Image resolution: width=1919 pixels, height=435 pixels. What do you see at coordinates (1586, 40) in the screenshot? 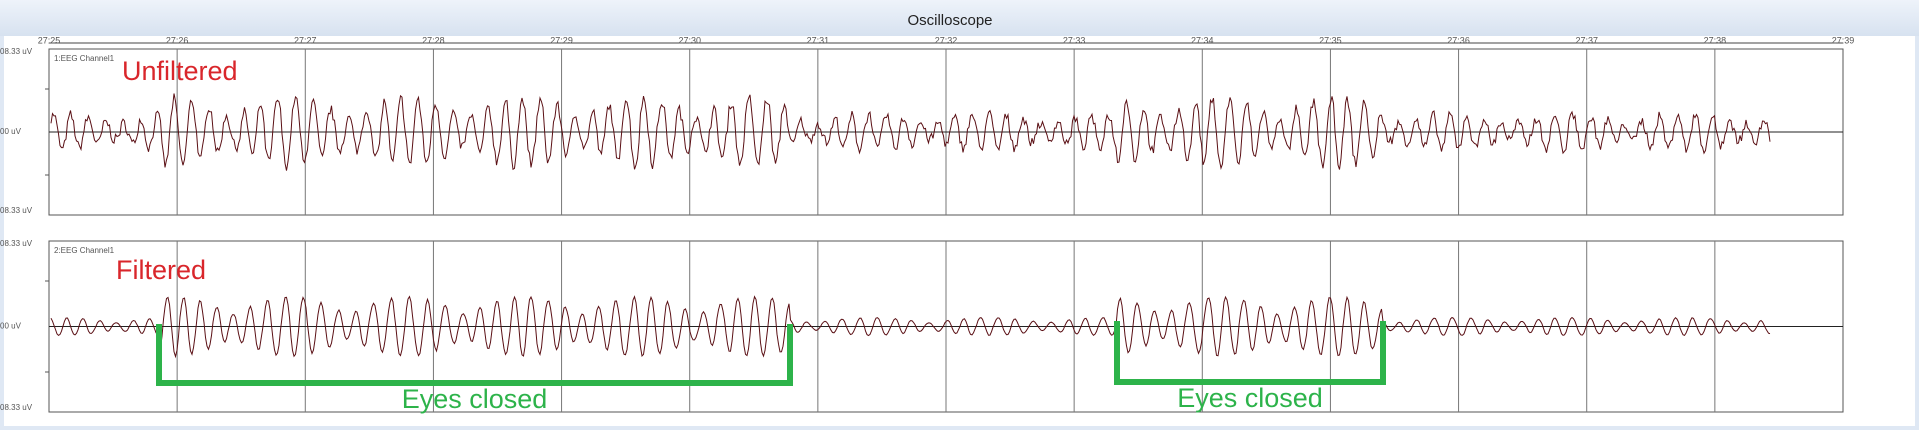
I see `time-label: 27:37` at bounding box center [1586, 40].